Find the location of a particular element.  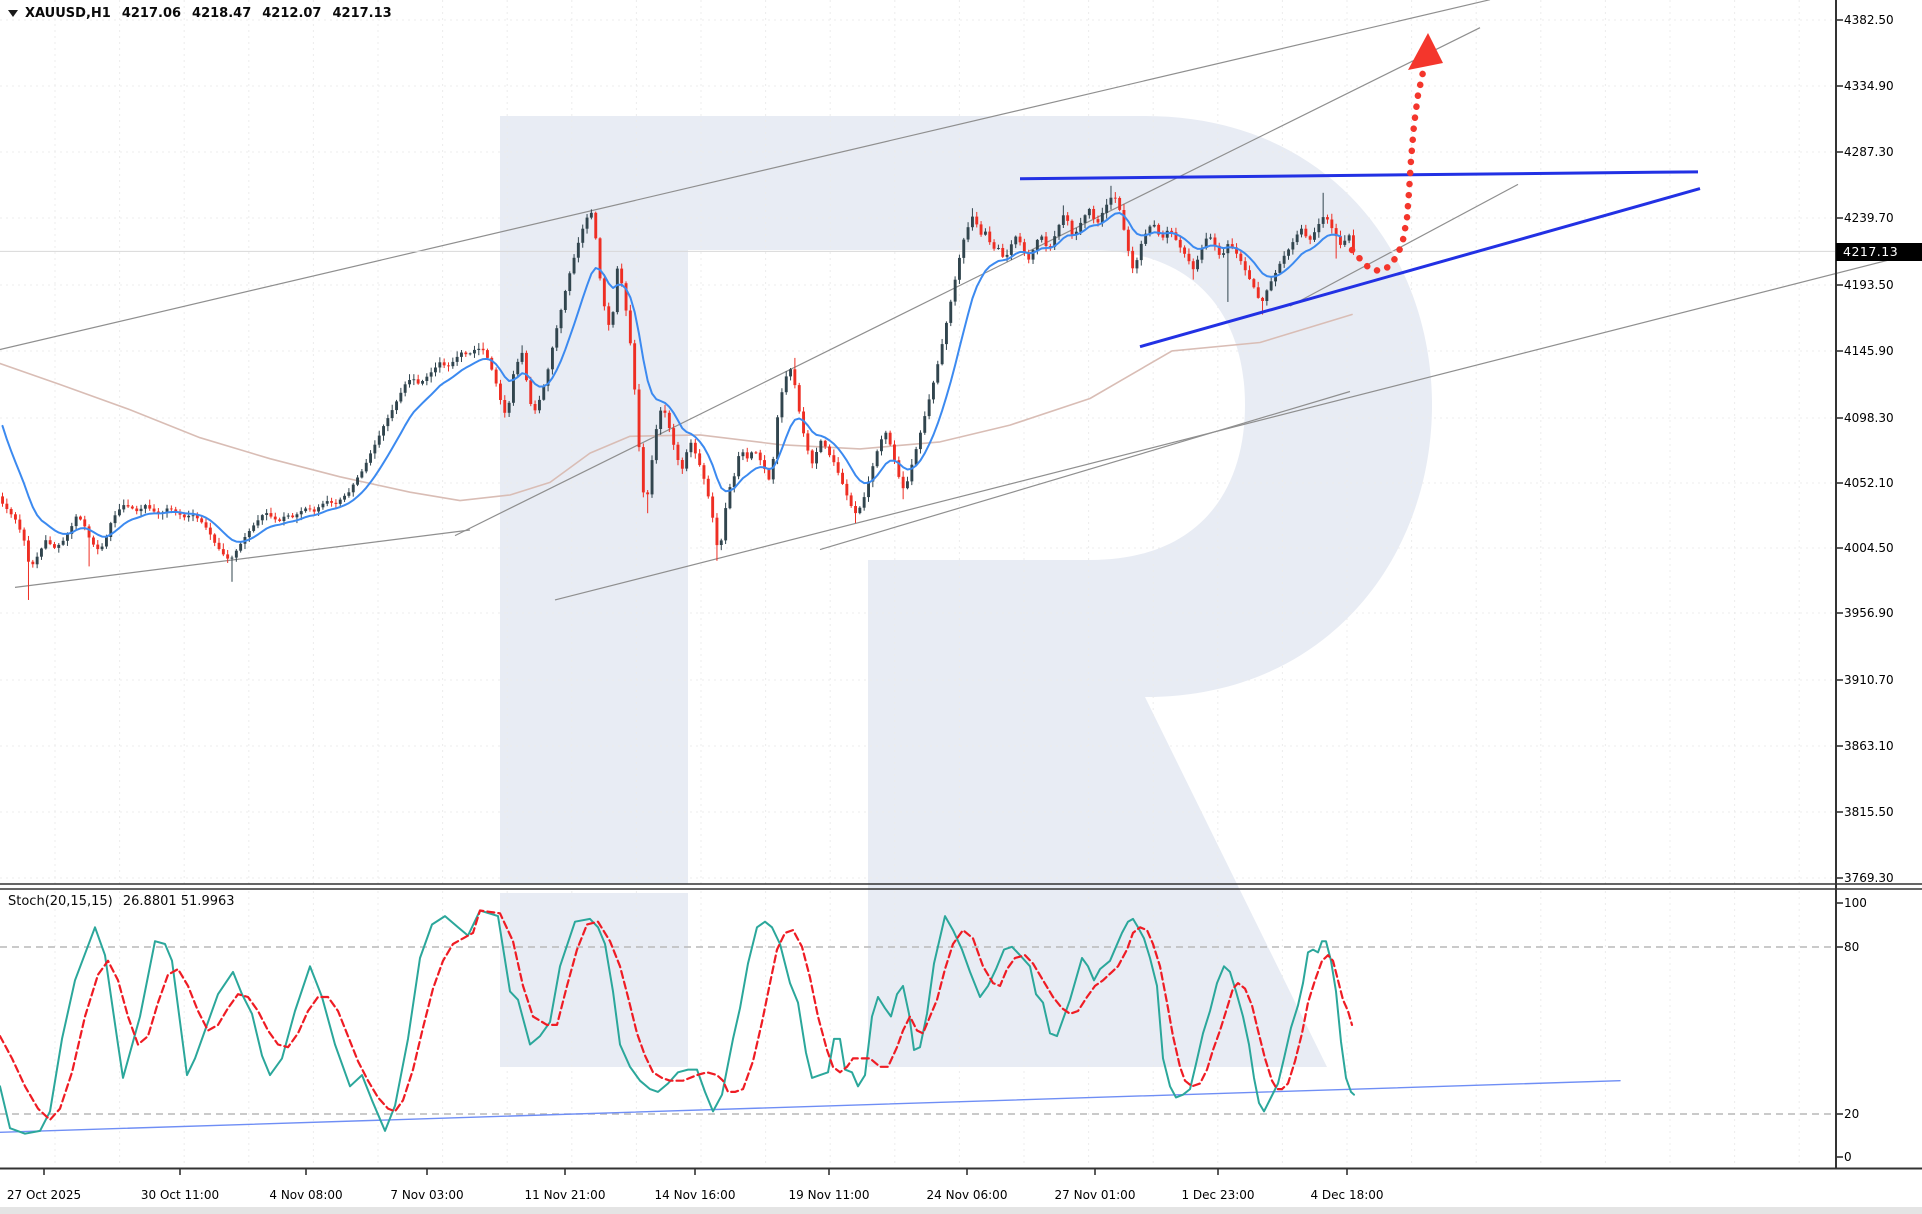

indicator-scale-label: 80 is located at coordinates (1852, 947).